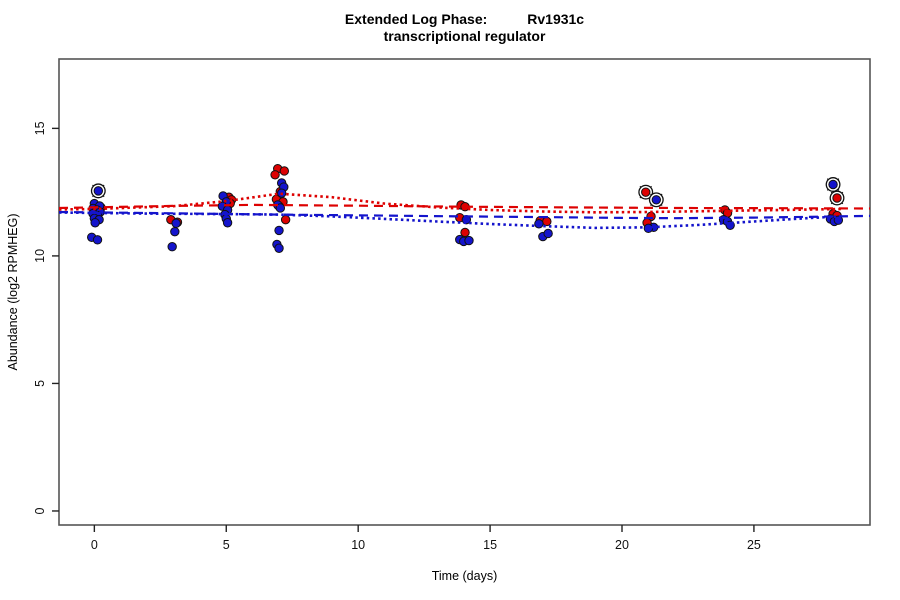 The image size is (900, 600). What do you see at coordinates (450, 220) in the screenshot?
I see `blue-dotted-fit` at bounding box center [450, 220].